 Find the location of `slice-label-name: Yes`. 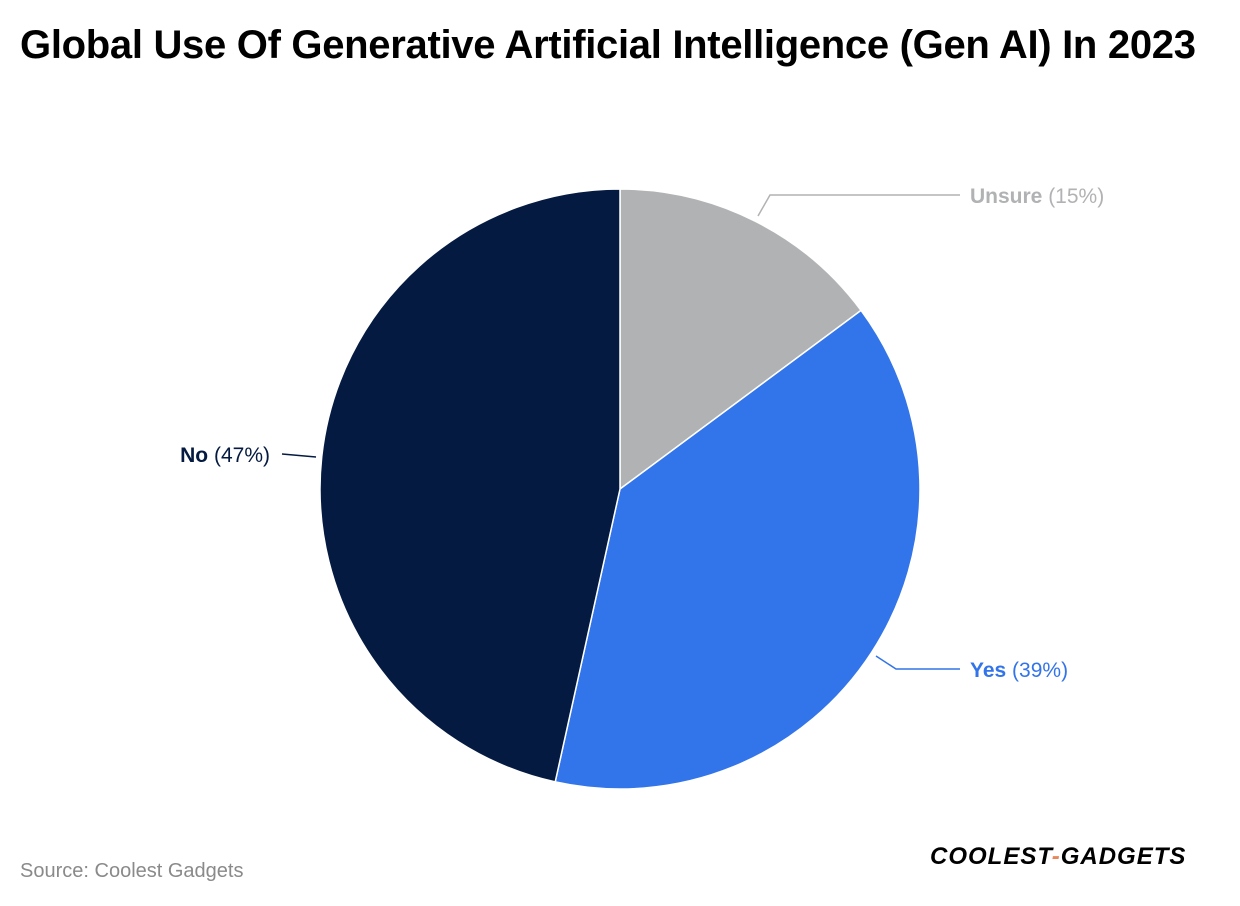

slice-label-name: Yes is located at coordinates (988, 670).